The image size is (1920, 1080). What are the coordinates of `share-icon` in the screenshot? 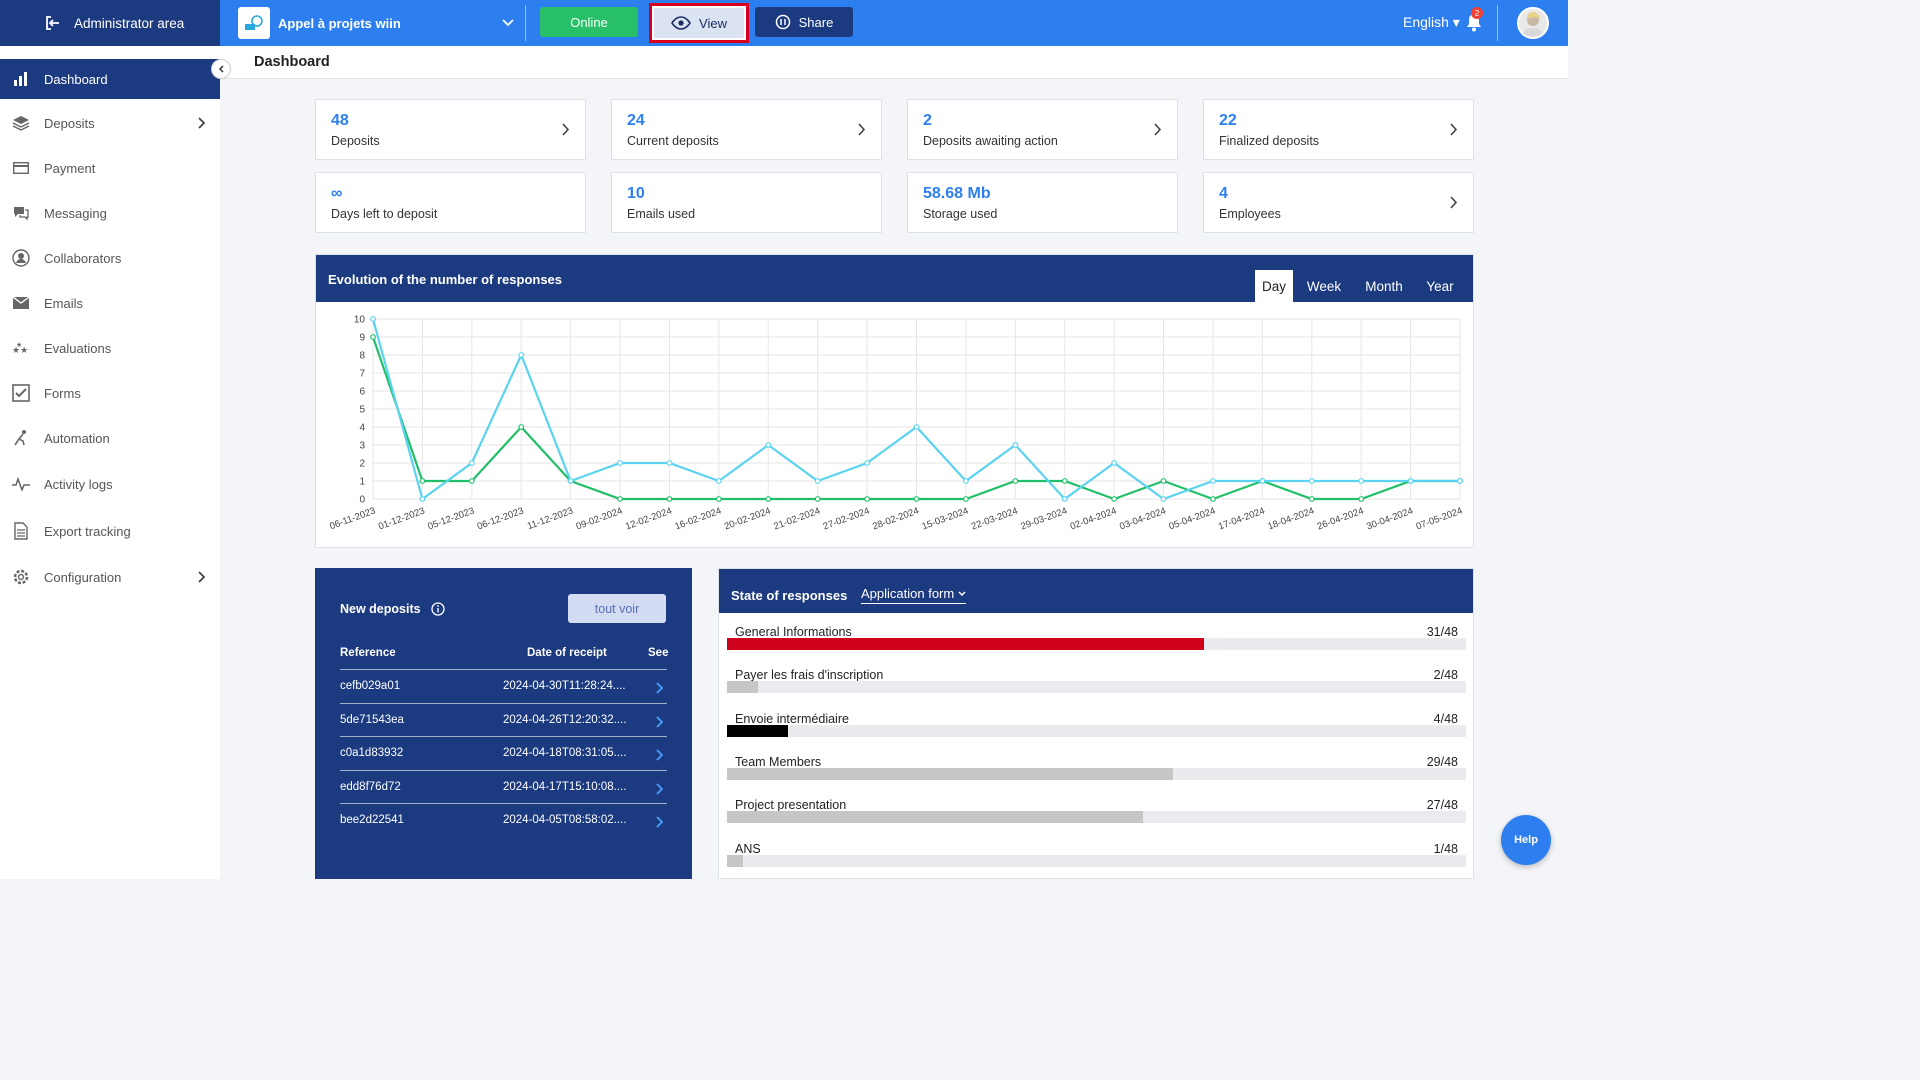 It's located at (782, 22).